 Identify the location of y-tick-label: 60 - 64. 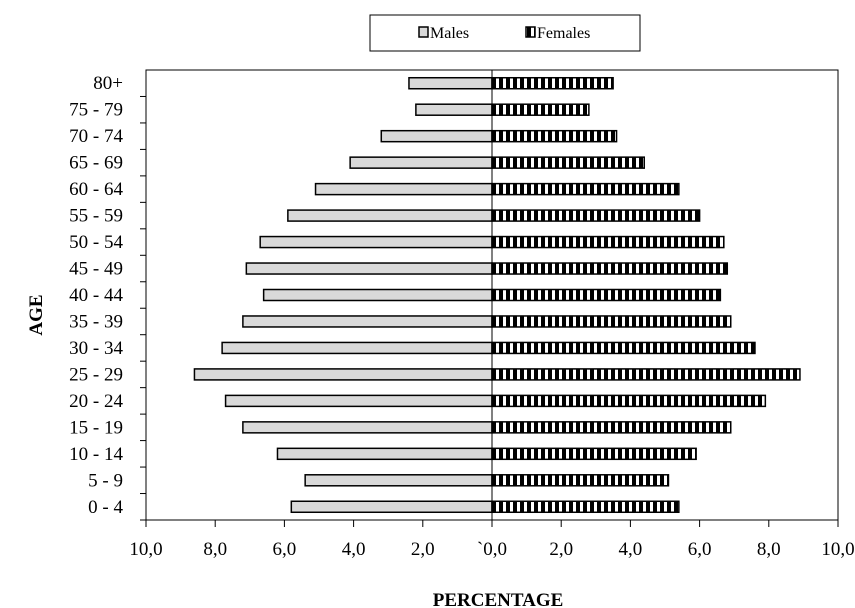
(96, 189).